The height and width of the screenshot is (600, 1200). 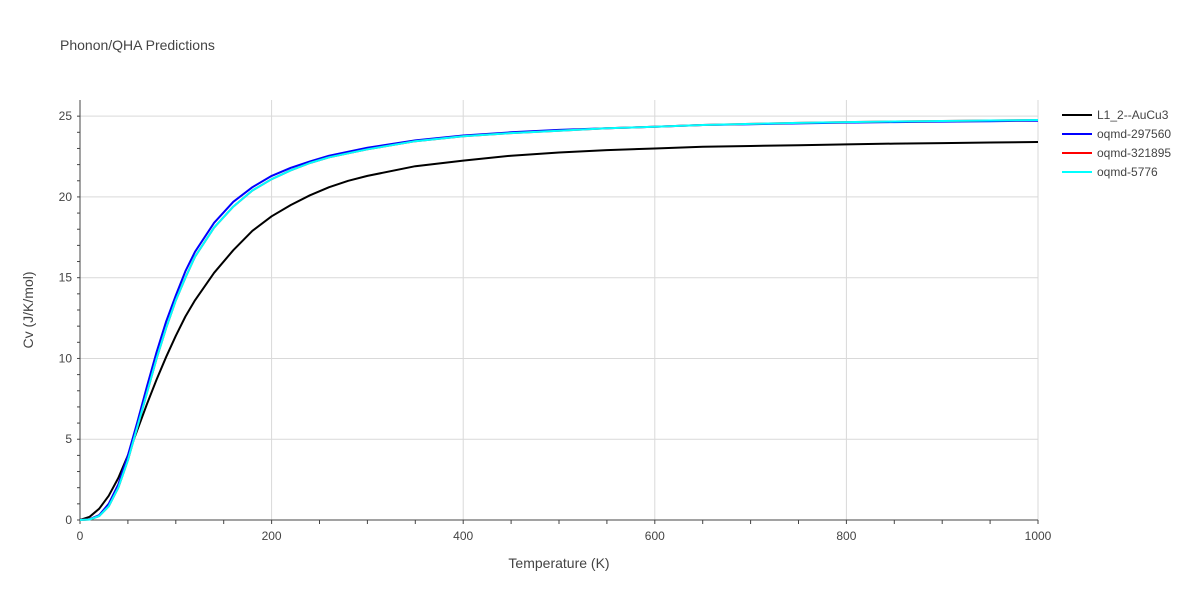 I want to click on legend-label: oqmd-321895, so click(x=1134, y=153).